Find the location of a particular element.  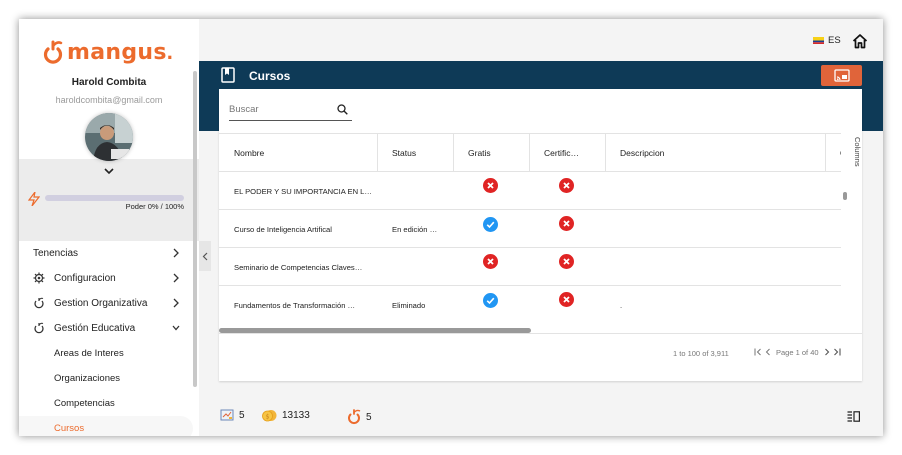

power-label: Poder 0% / 100% is located at coordinates (154, 206).